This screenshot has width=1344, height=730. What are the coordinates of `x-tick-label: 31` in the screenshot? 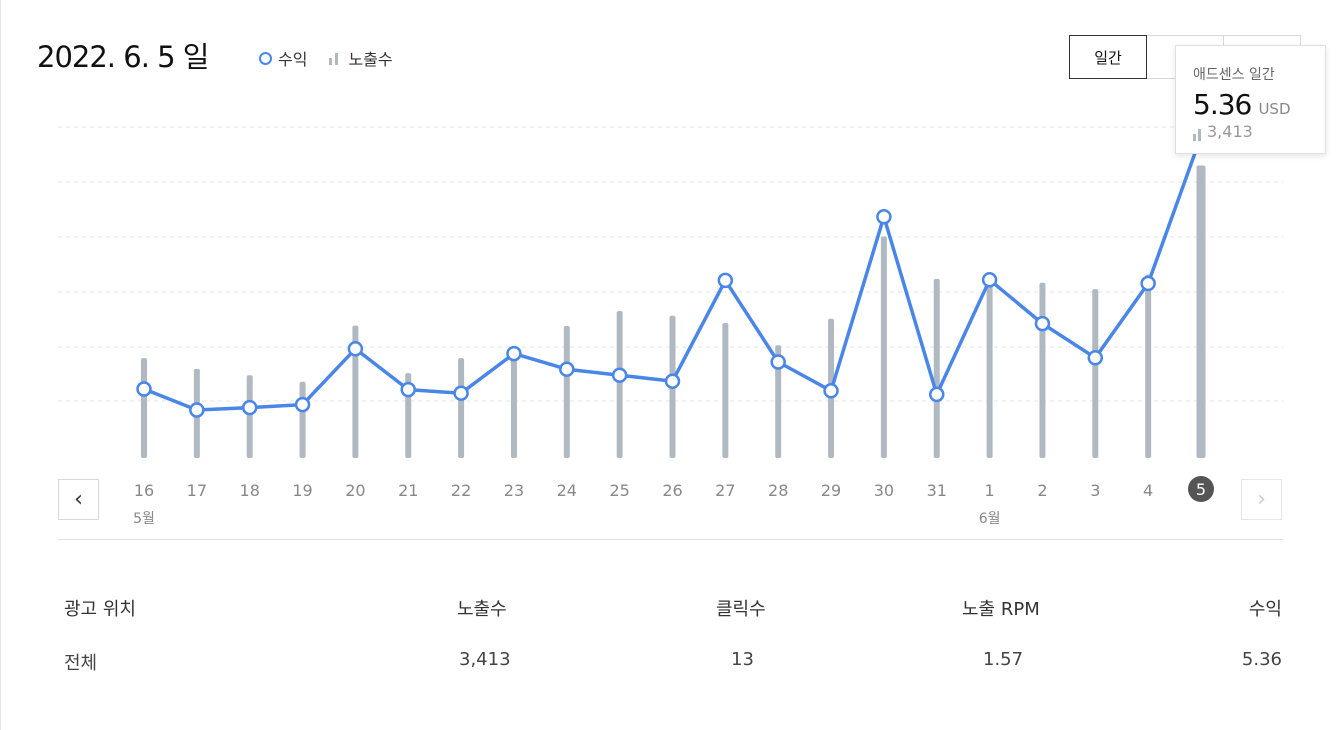 It's located at (937, 490).